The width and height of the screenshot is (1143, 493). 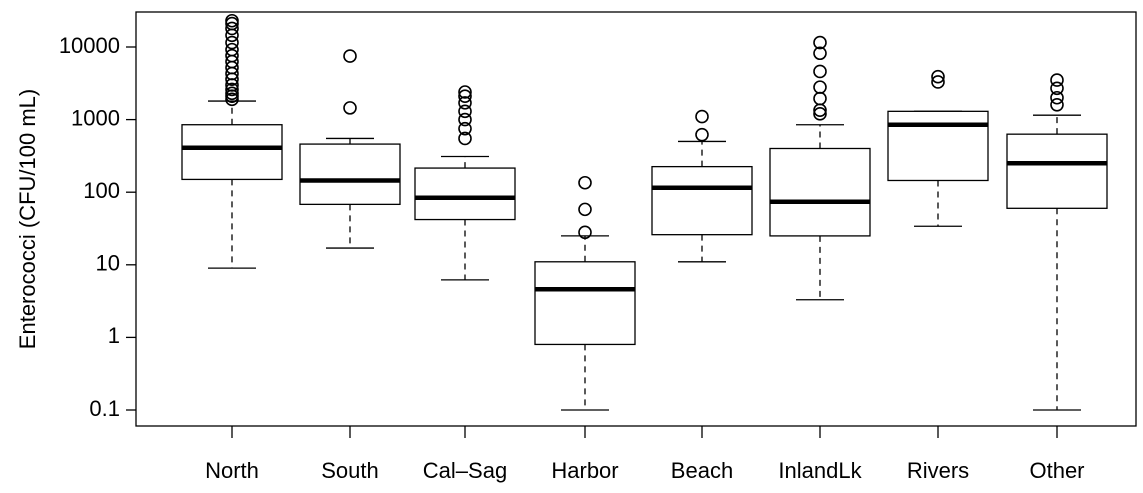 I want to click on y-axis-title: Enterococci (CFU/100 mL), so click(x=27, y=219).